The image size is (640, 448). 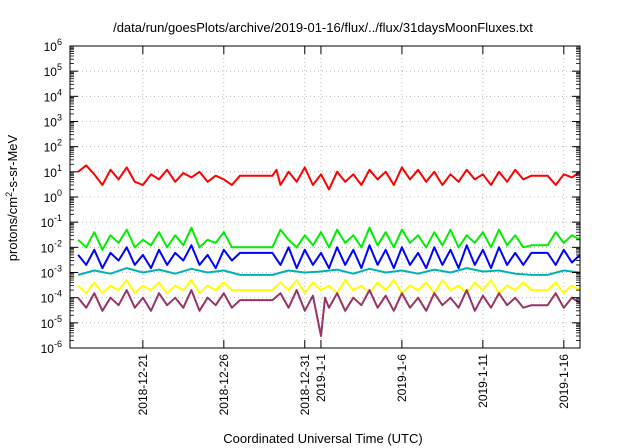 What do you see at coordinates (321, 378) in the screenshot?
I see `x-tick-label: 2019-1-1` at bounding box center [321, 378].